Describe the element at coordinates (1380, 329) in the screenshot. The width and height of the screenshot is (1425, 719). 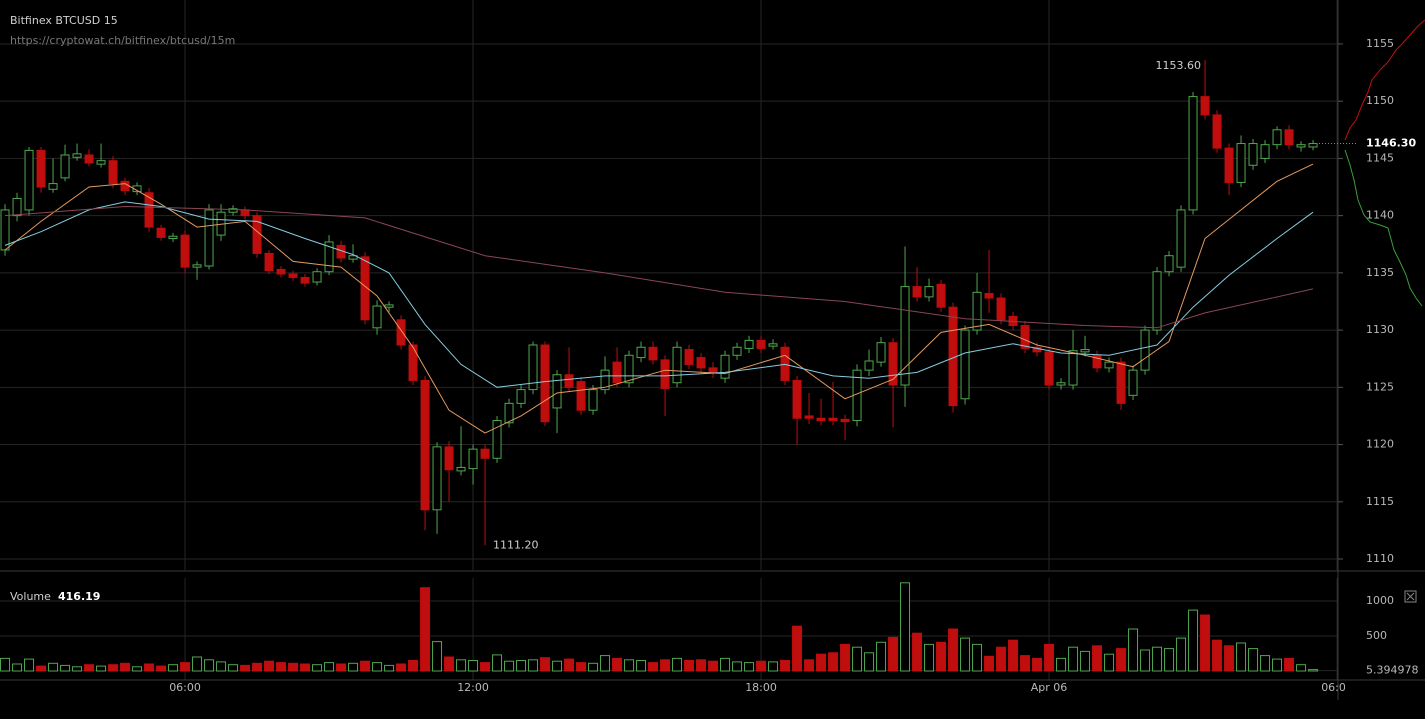
I see `y-tick-label: 1130` at that location.